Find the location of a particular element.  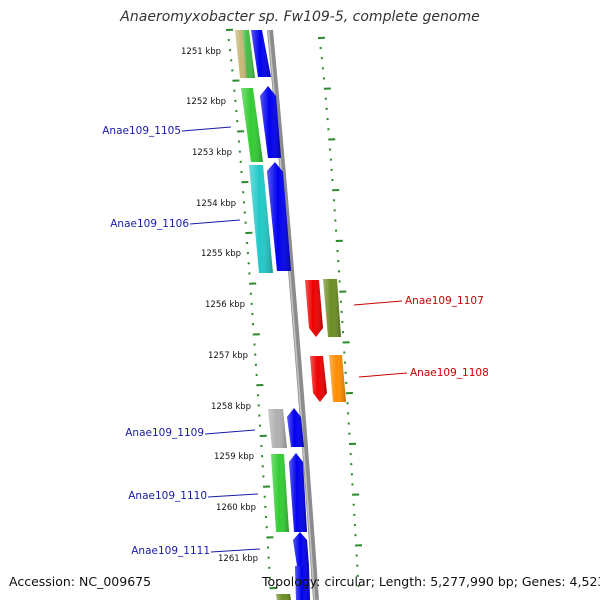

feature-cog-1106-shading is located at coordinates (261, 219).